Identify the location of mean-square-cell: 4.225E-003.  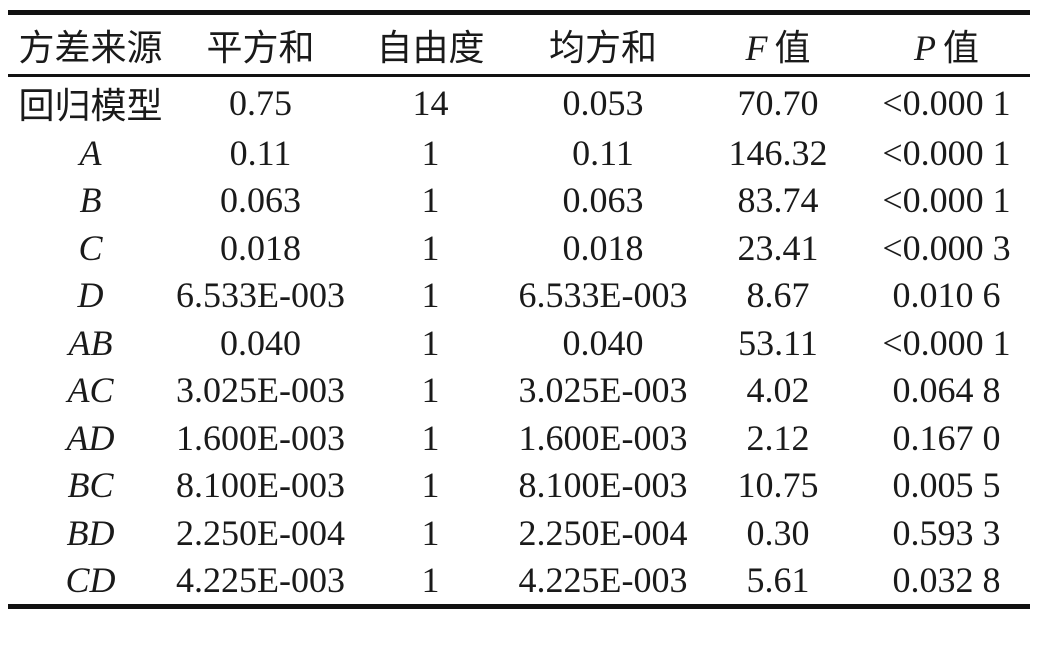
(603, 580).